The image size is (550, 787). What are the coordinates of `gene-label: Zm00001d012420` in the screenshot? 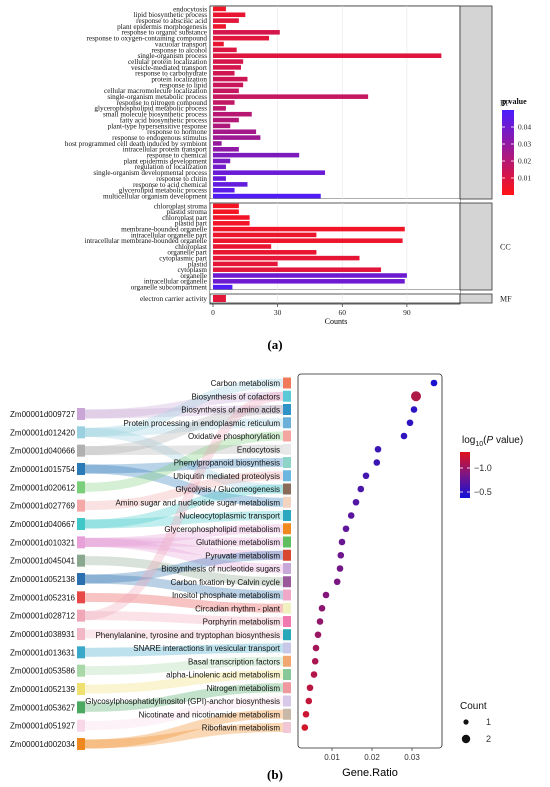 It's located at (42, 432).